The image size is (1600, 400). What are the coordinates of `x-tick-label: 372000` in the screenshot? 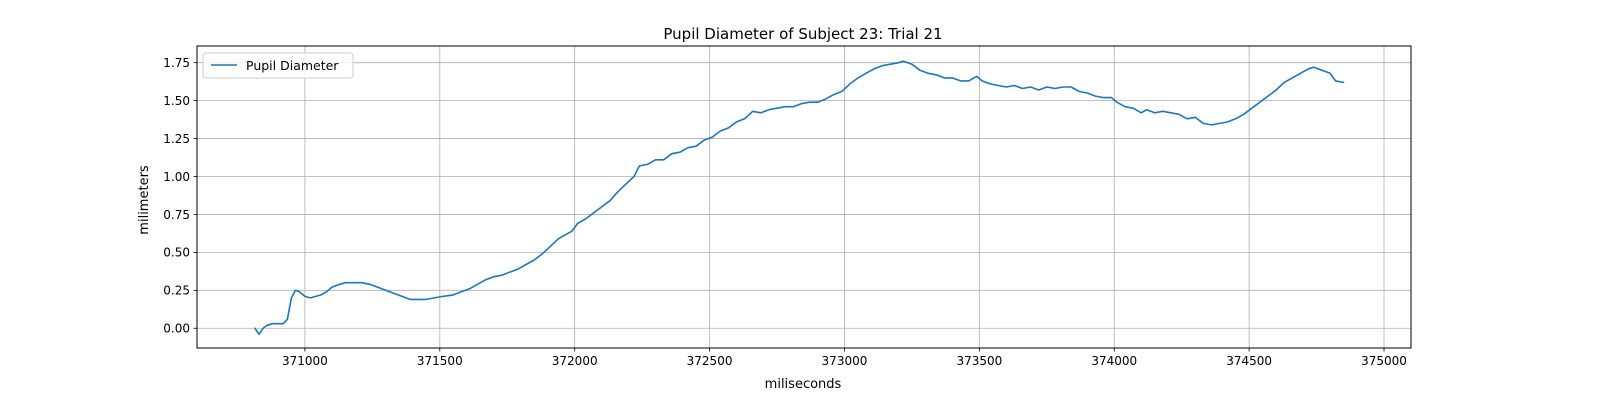 It's located at (575, 361).